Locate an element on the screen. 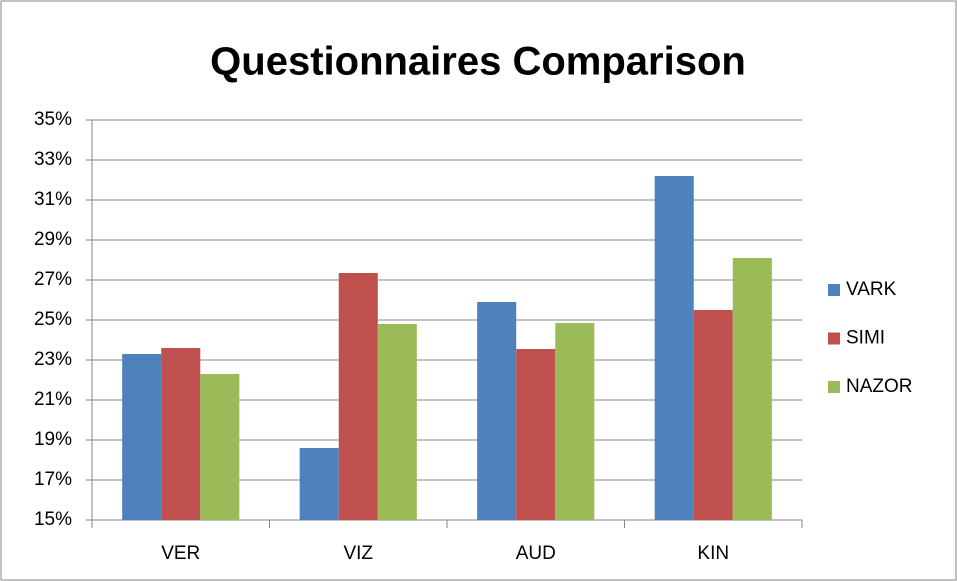 Image resolution: width=957 pixels, height=581 pixels. y-tick-label: 35% is located at coordinates (53, 119).